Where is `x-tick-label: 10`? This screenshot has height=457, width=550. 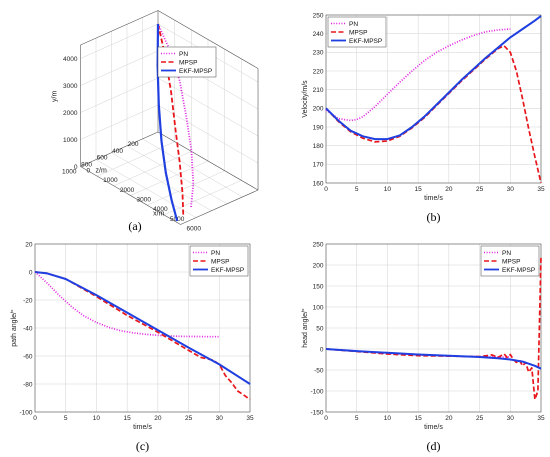 x-tick-label: 10 is located at coordinates (97, 418).